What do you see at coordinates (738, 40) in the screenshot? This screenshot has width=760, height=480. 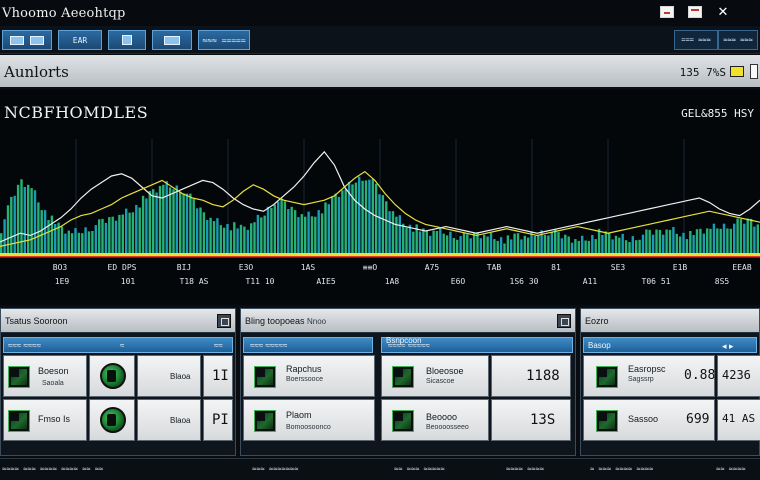 I see `toolbar-right-button-2: ≈≈≈ ≈≈≈` at bounding box center [738, 40].